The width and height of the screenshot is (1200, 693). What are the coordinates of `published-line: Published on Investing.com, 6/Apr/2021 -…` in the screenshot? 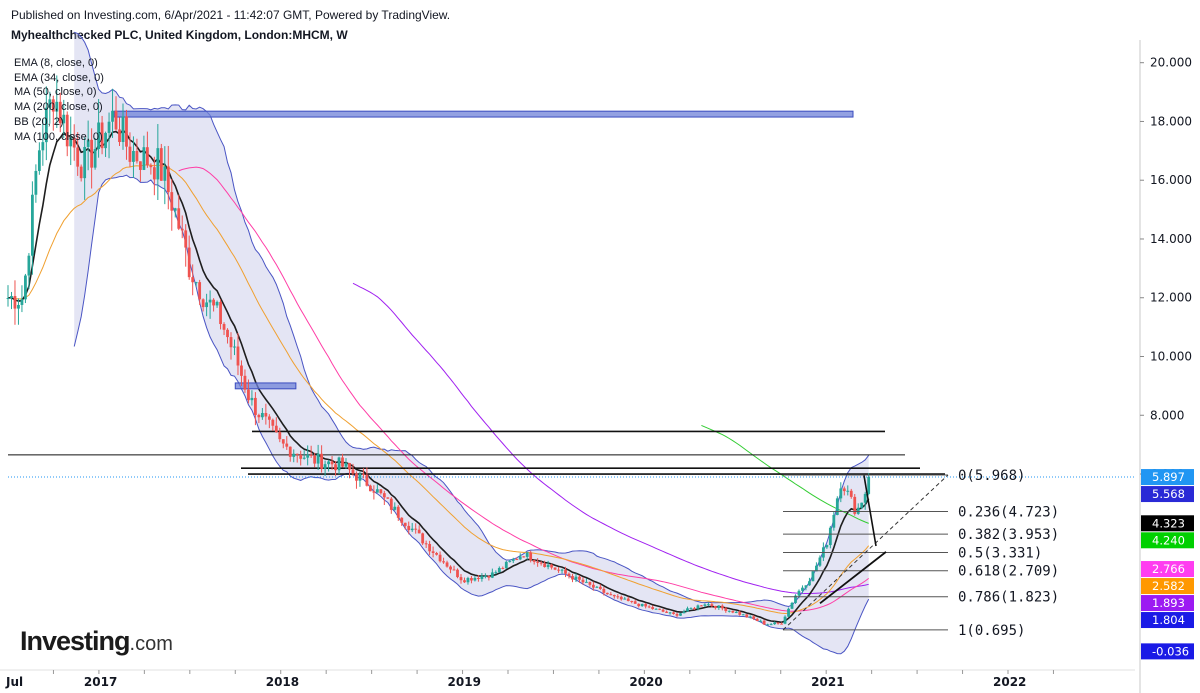 It's located at (231, 15).